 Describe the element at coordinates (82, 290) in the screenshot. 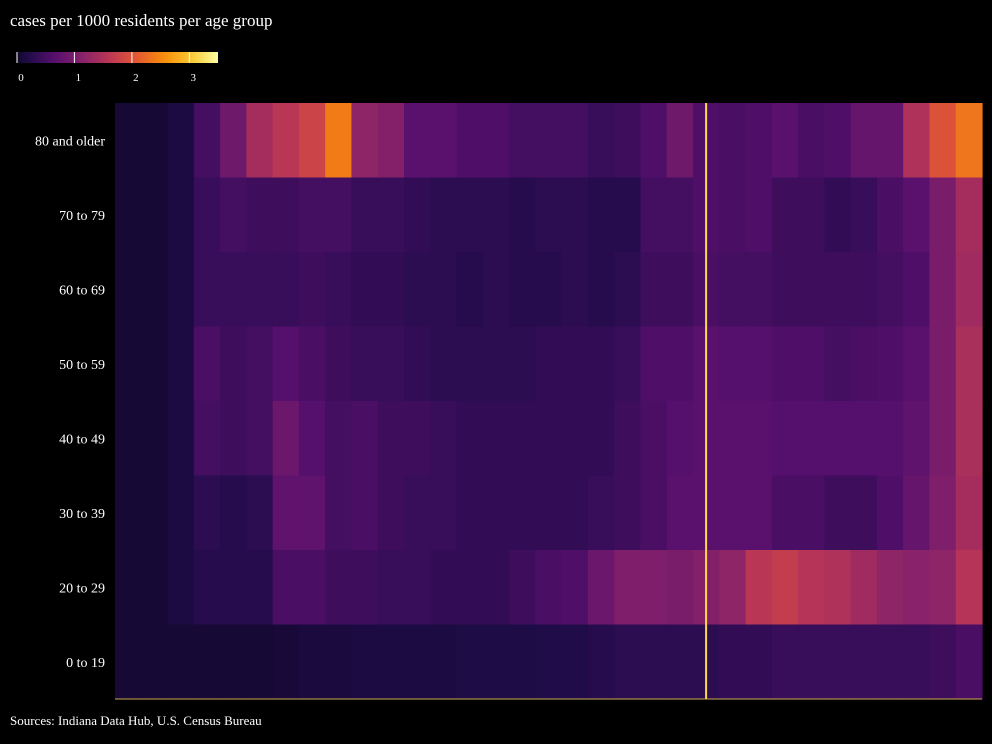

I see `row-label: 60 to 69` at that location.